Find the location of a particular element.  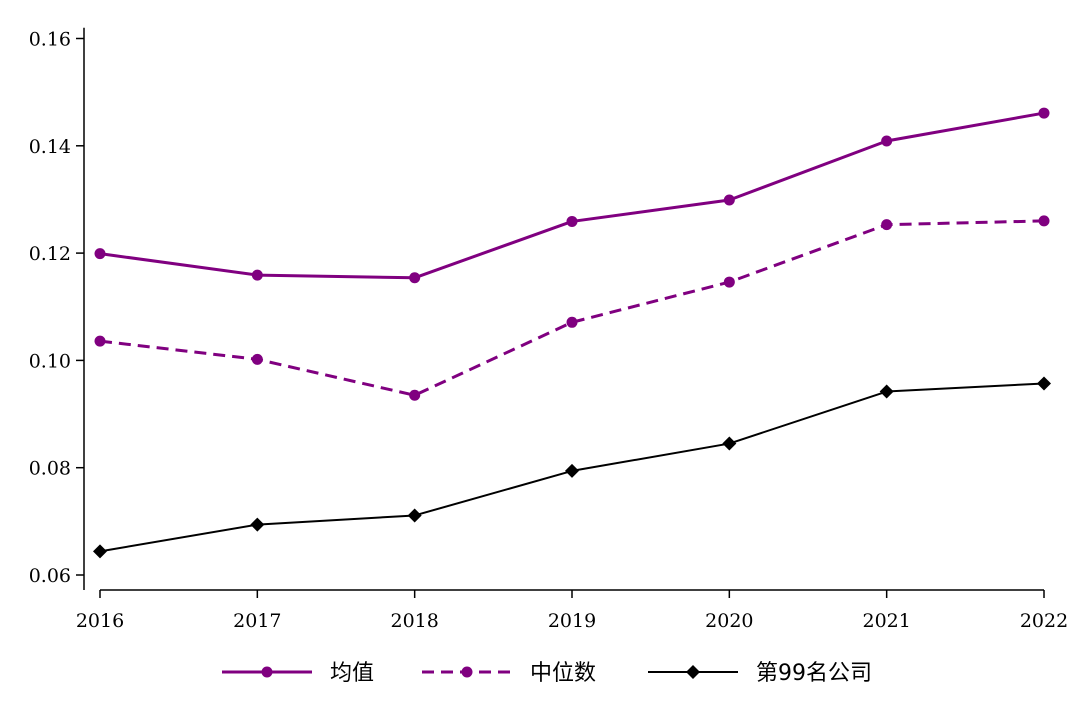

y-tick-label: 0.10 is located at coordinates (50, 361).